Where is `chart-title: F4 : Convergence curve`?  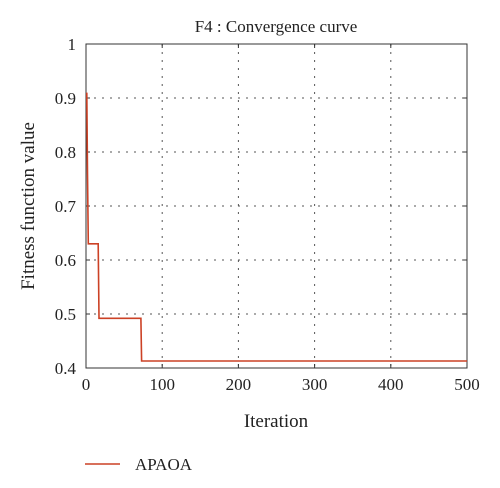 chart-title: F4 : Convergence curve is located at coordinates (276, 26).